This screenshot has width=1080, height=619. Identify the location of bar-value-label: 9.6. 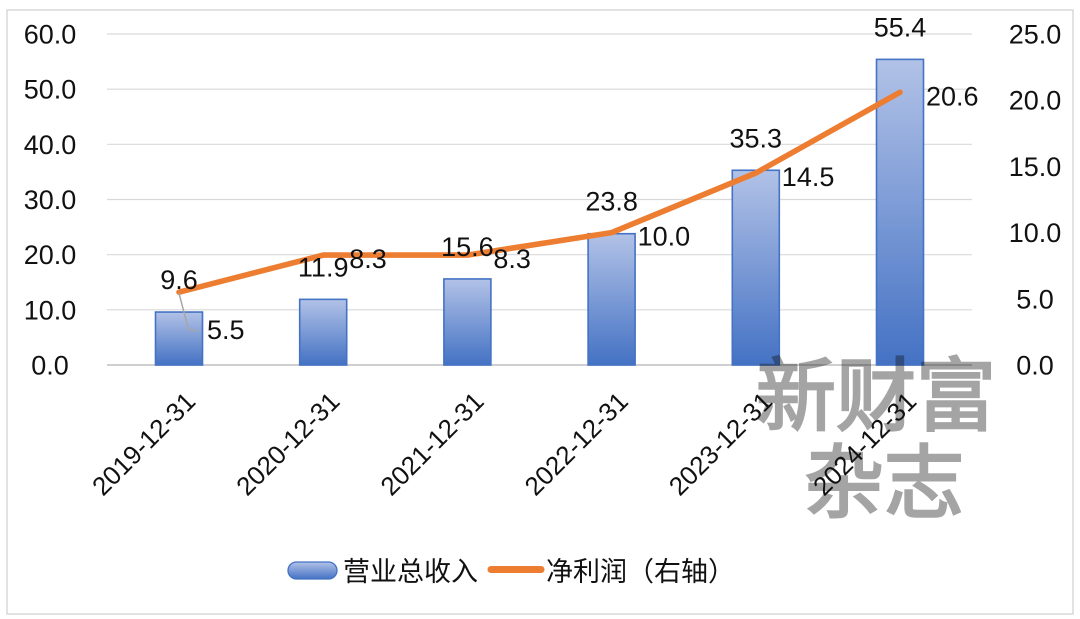
(179, 280).